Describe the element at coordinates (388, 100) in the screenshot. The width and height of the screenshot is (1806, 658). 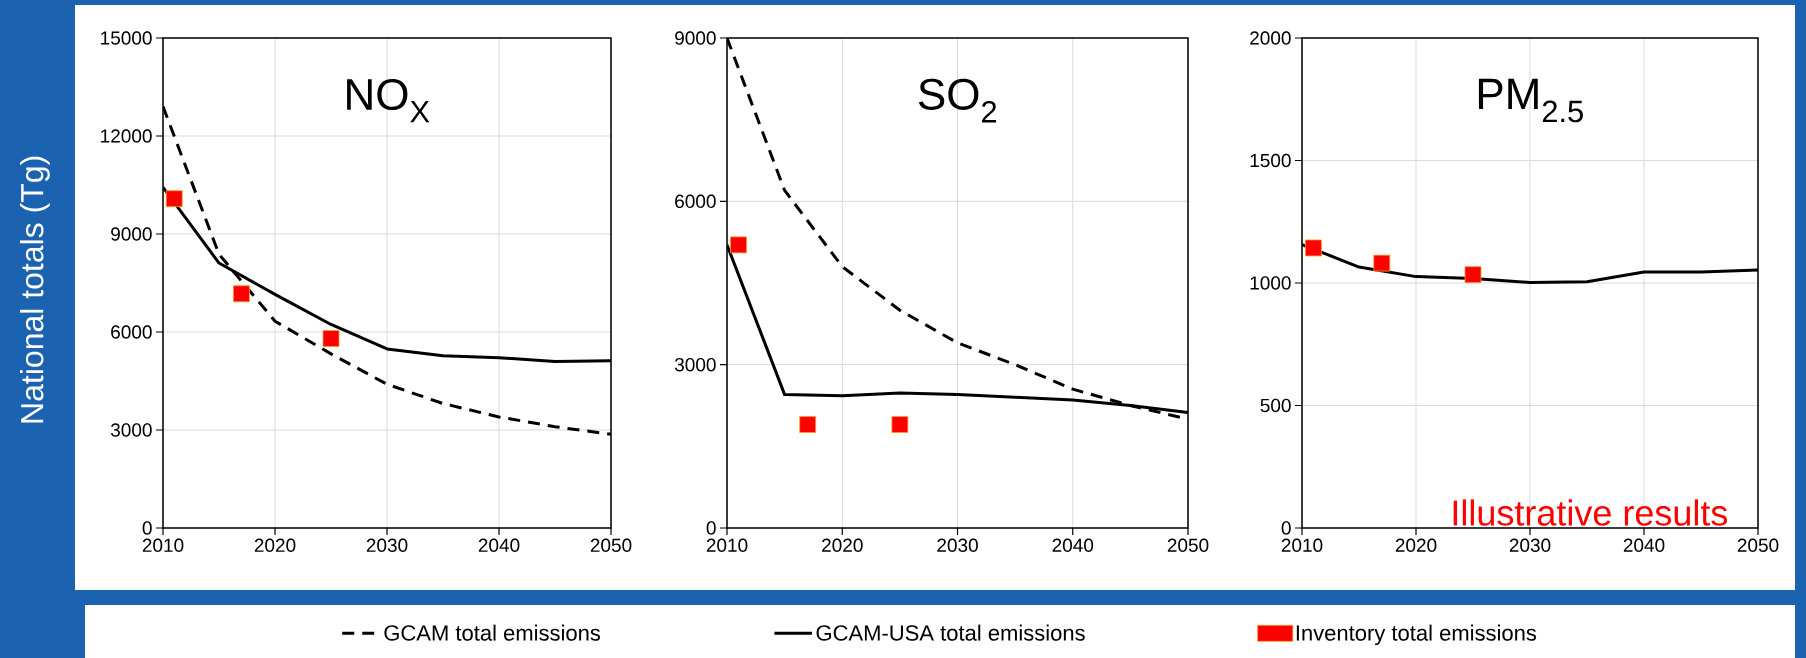
I see `text: NO$_{X}$` at that location.